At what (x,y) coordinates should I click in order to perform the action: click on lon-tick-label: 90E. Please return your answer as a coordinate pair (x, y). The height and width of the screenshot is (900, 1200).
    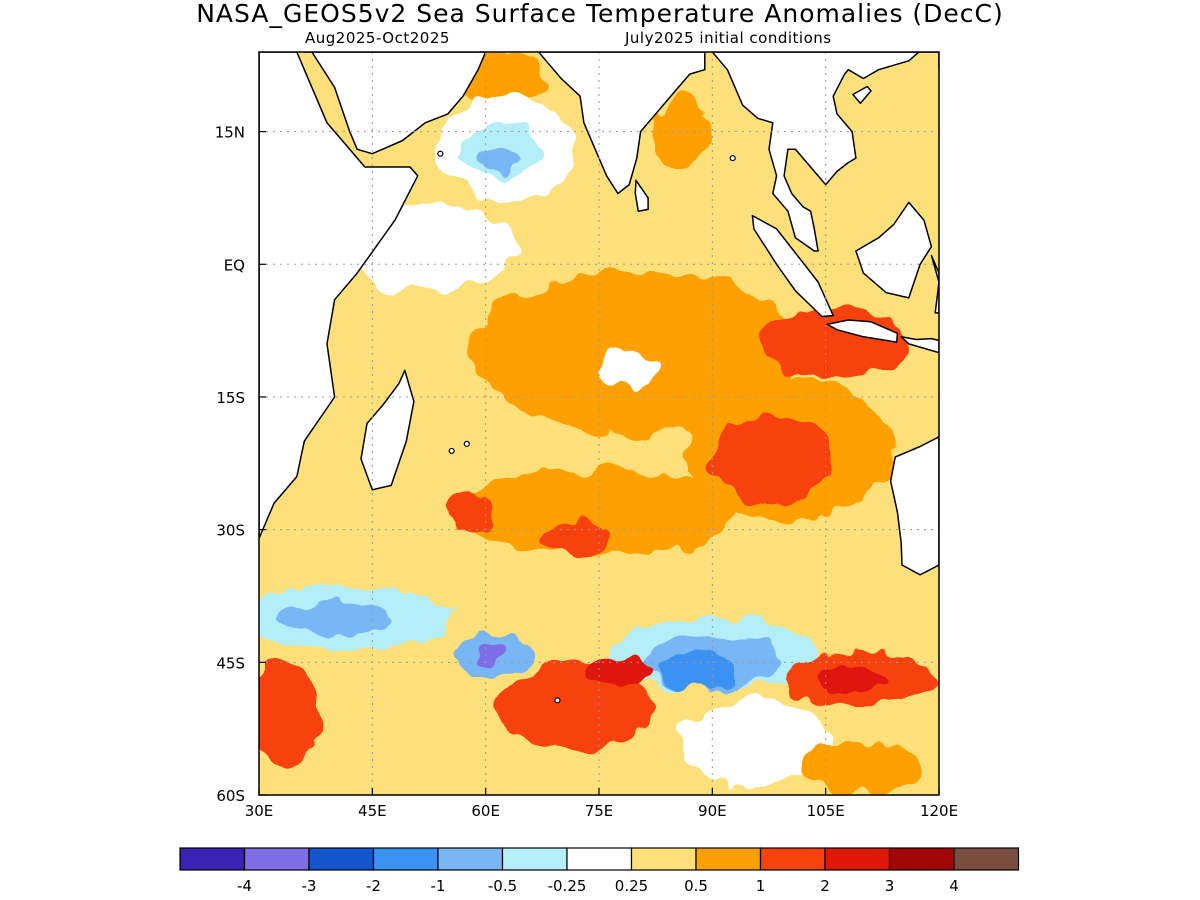
    Looking at the image, I should click on (712, 811).